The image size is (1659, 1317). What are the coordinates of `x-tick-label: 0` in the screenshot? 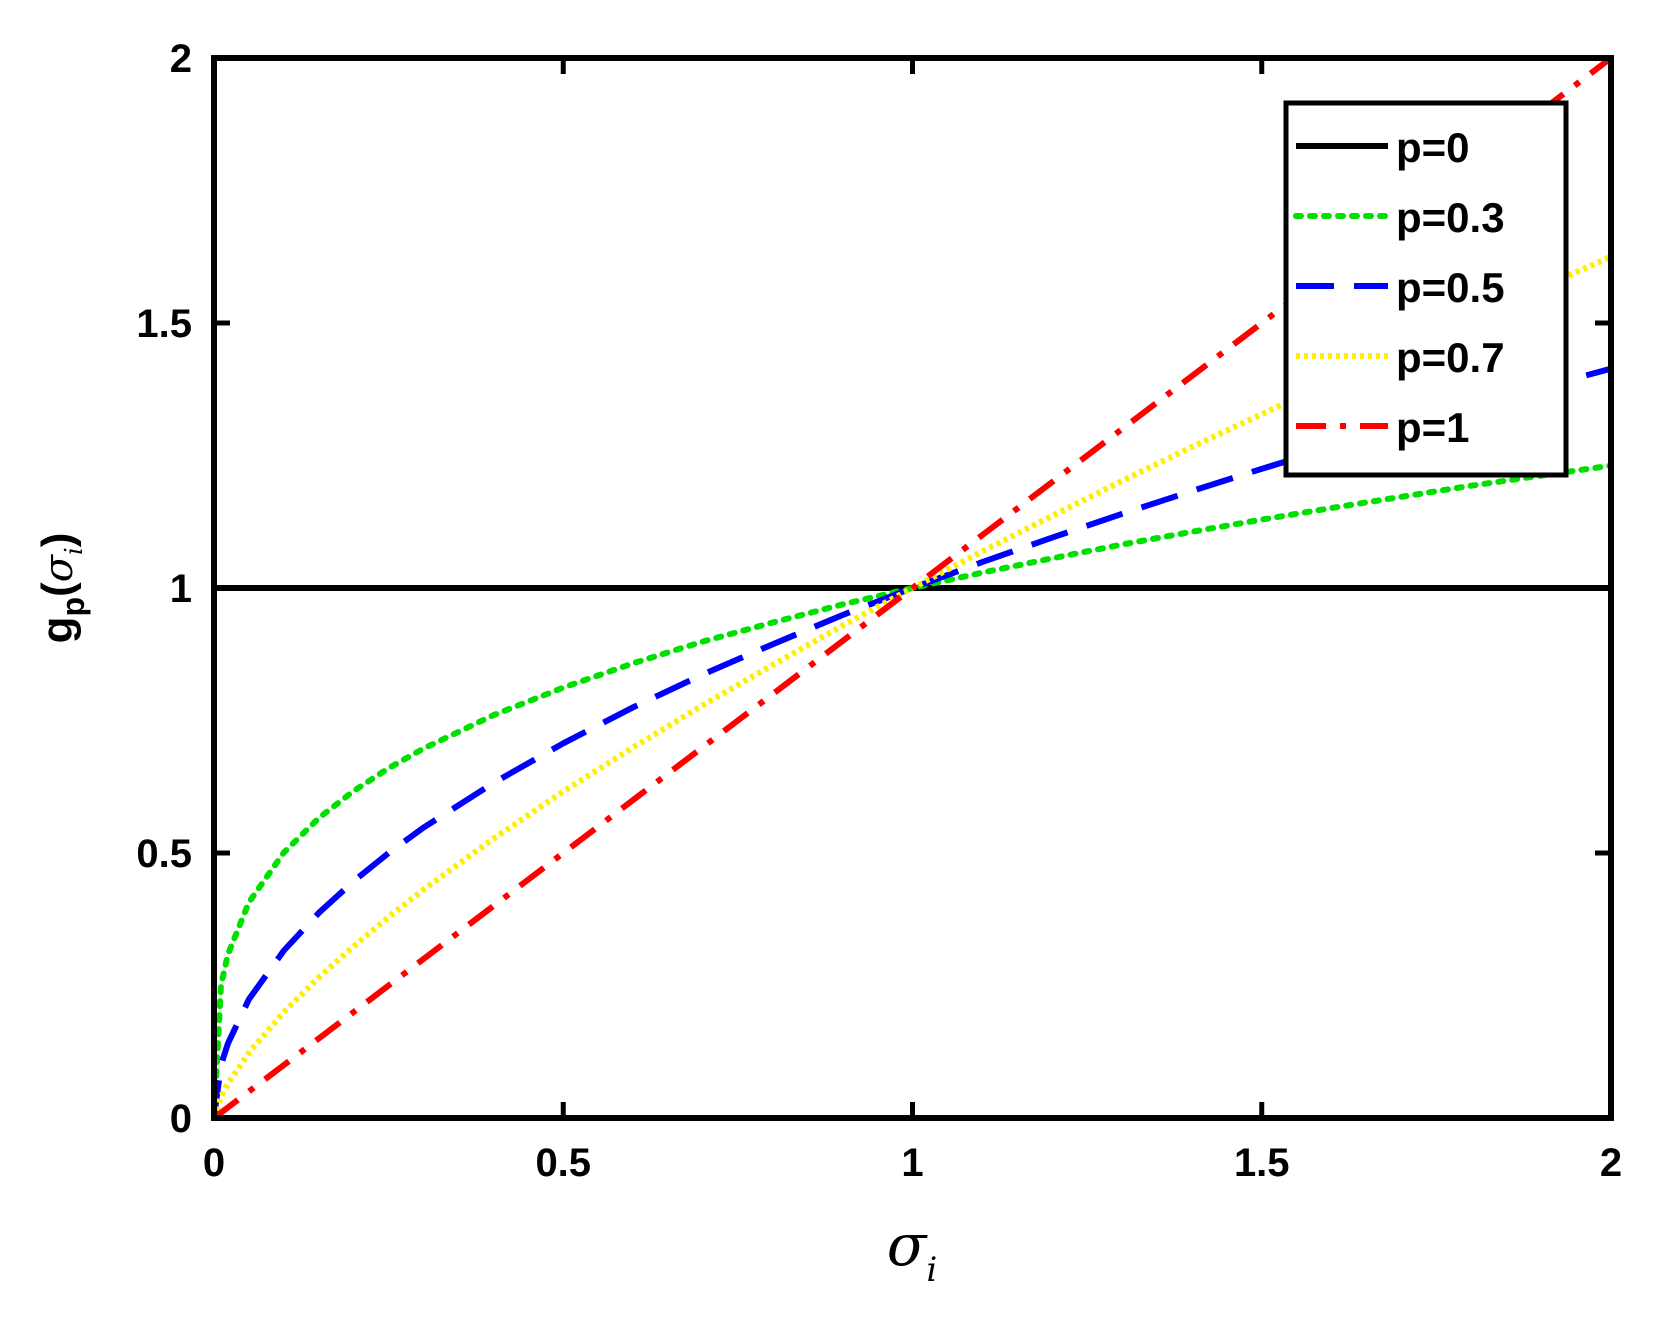 It's located at (214, 1163).